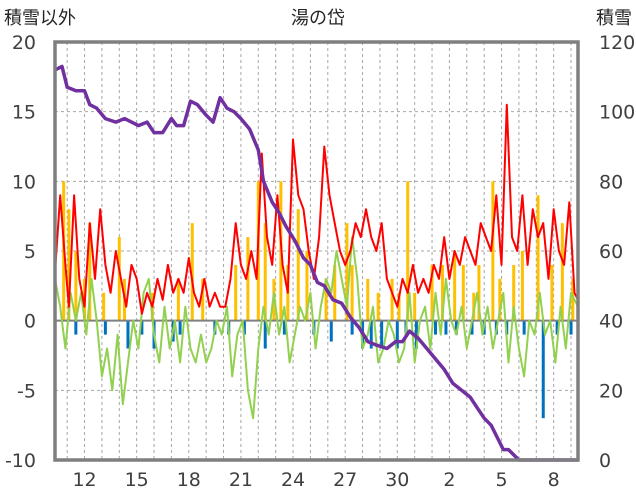  What do you see at coordinates (449, 480) in the screenshot?
I see `x-tick-label: 2` at bounding box center [449, 480].